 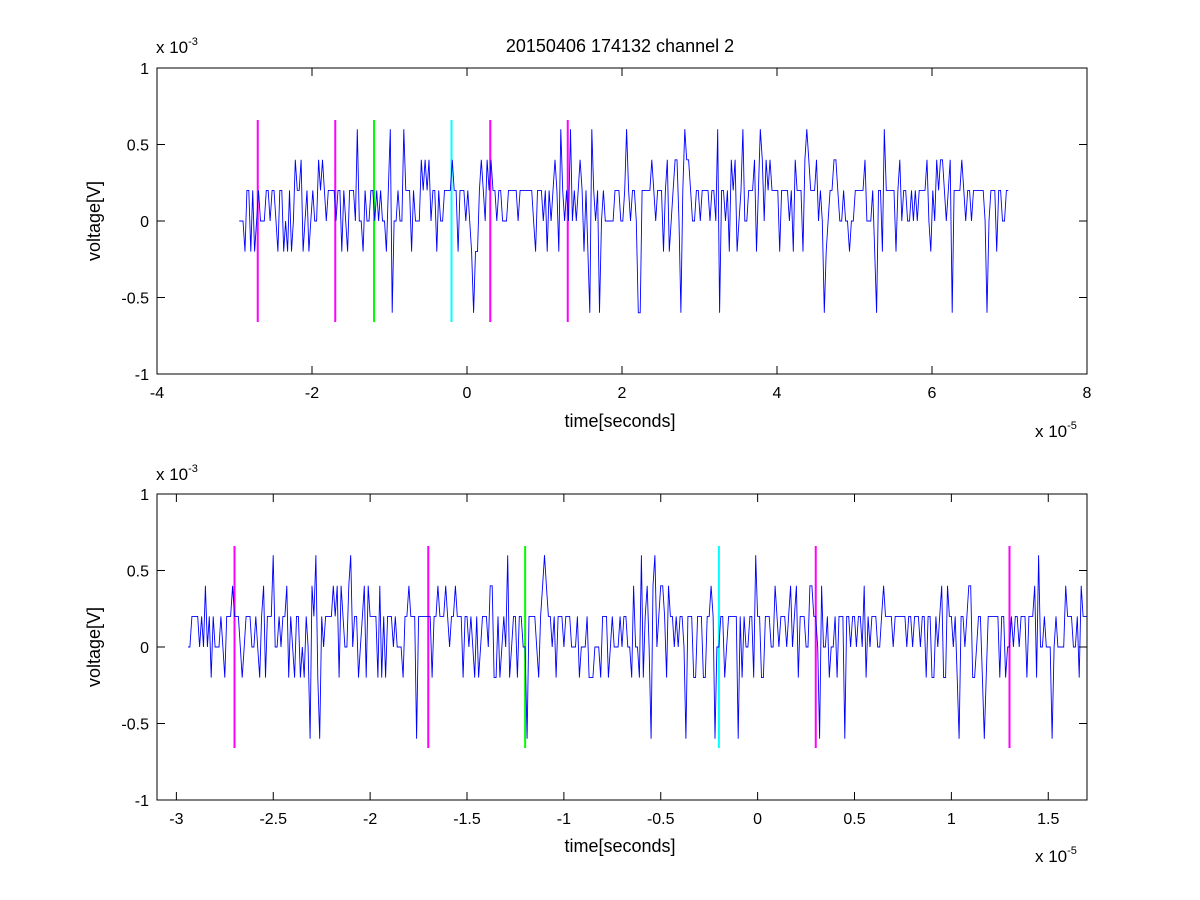 I want to click on x-tick-label: -3, so click(x=176, y=819).